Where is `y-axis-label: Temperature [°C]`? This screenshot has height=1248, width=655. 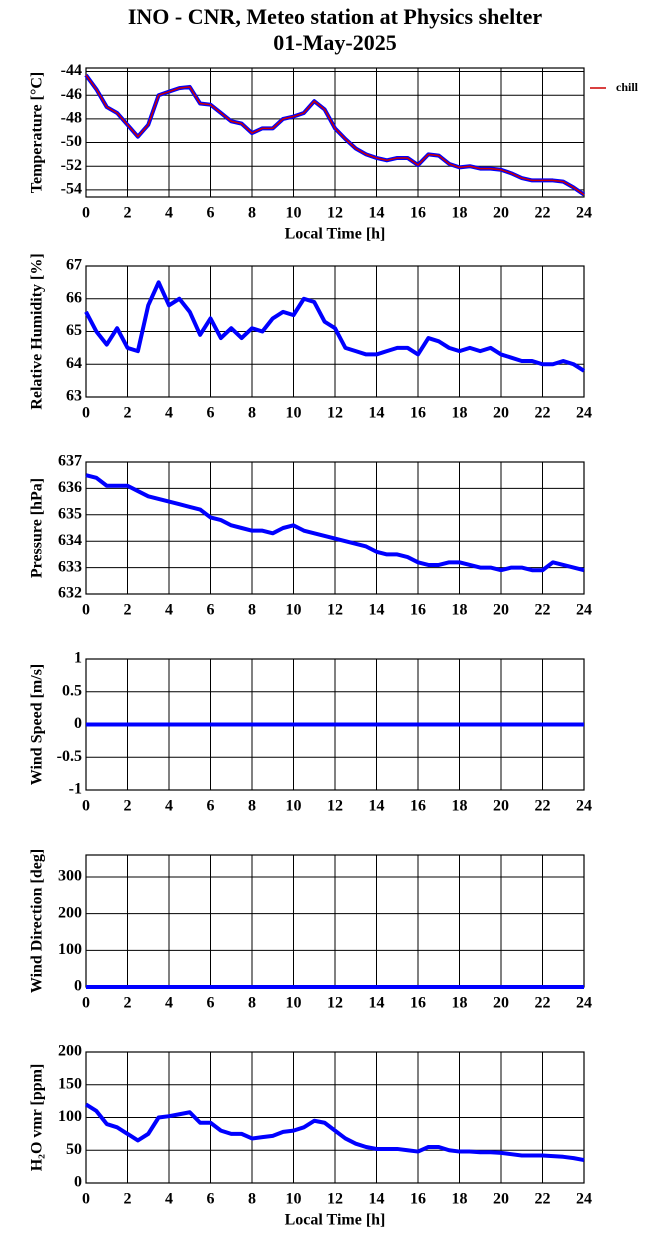 y-axis-label: Temperature [°C] is located at coordinates (37, 132).